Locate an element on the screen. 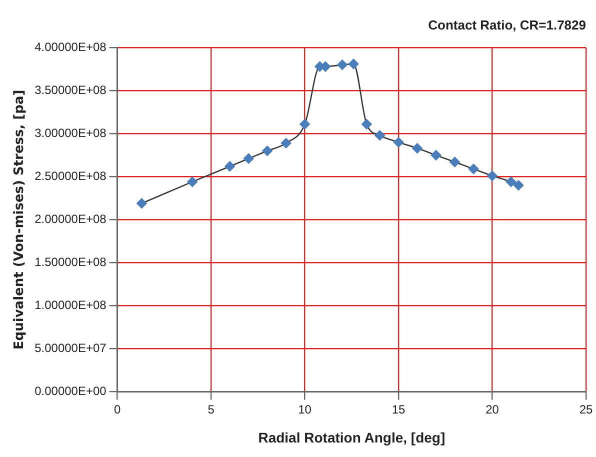 Image resolution: width=596 pixels, height=457 pixels. y-tick-label: 1.00000E+08 is located at coordinates (70, 305).